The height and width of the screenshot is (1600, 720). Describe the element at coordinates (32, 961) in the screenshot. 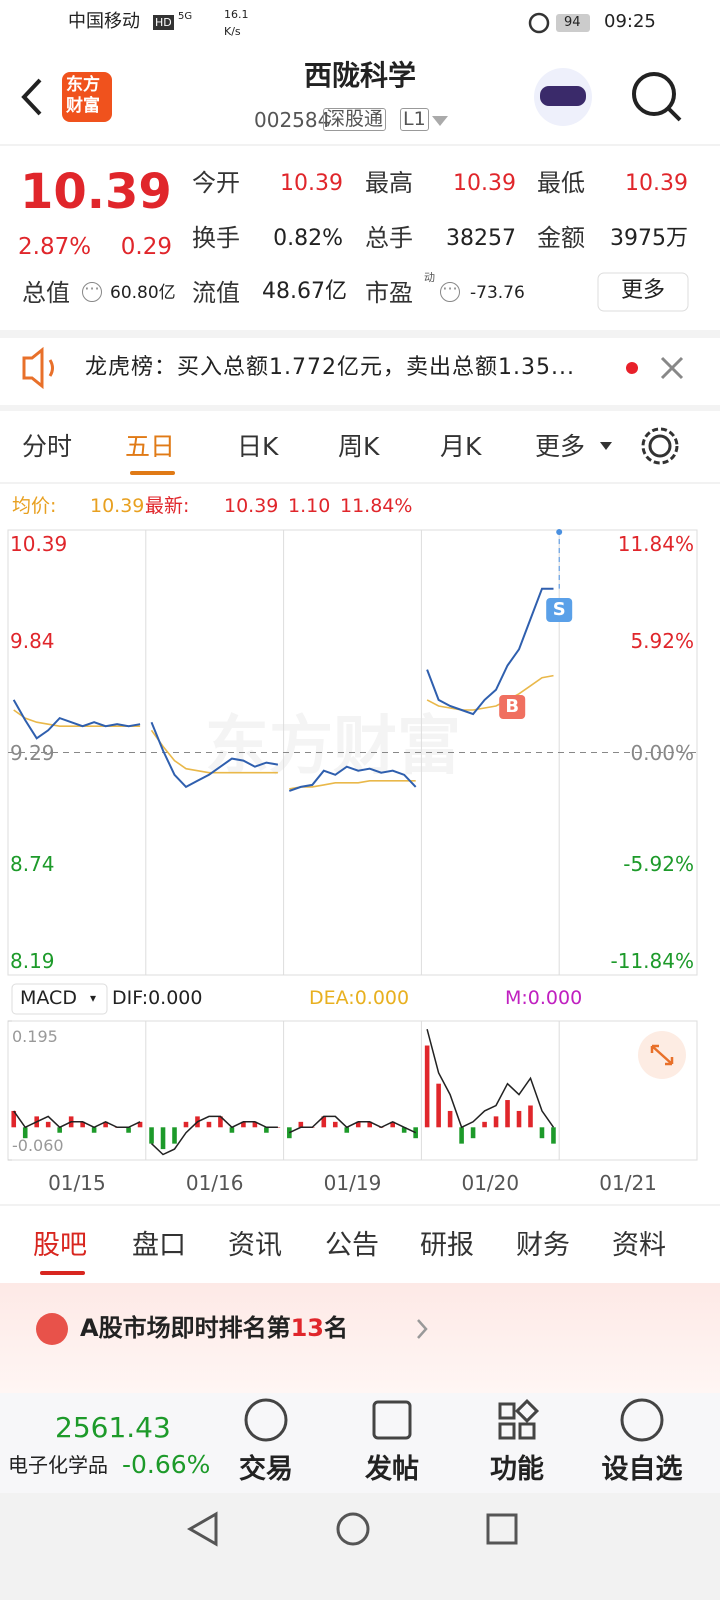

I see `y-tick-label: 8.19` at that location.